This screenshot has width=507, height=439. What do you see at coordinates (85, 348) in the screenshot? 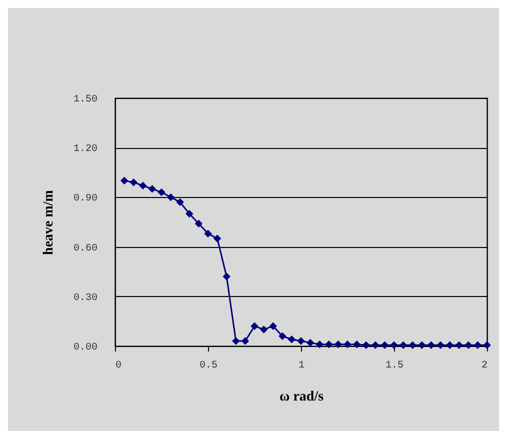
I see `y-tick-label: 0.00` at bounding box center [85, 348].